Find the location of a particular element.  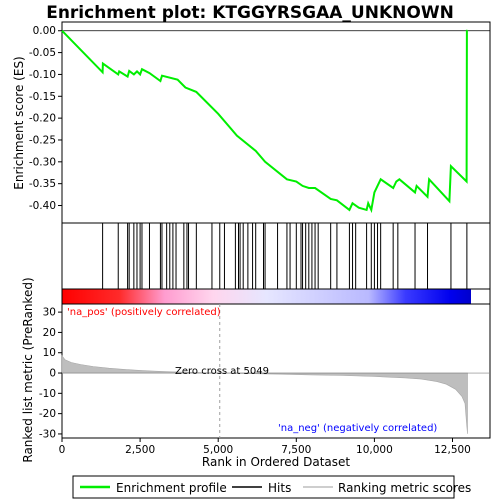

legend-hits-label: Hits is located at coordinates (279, 488).